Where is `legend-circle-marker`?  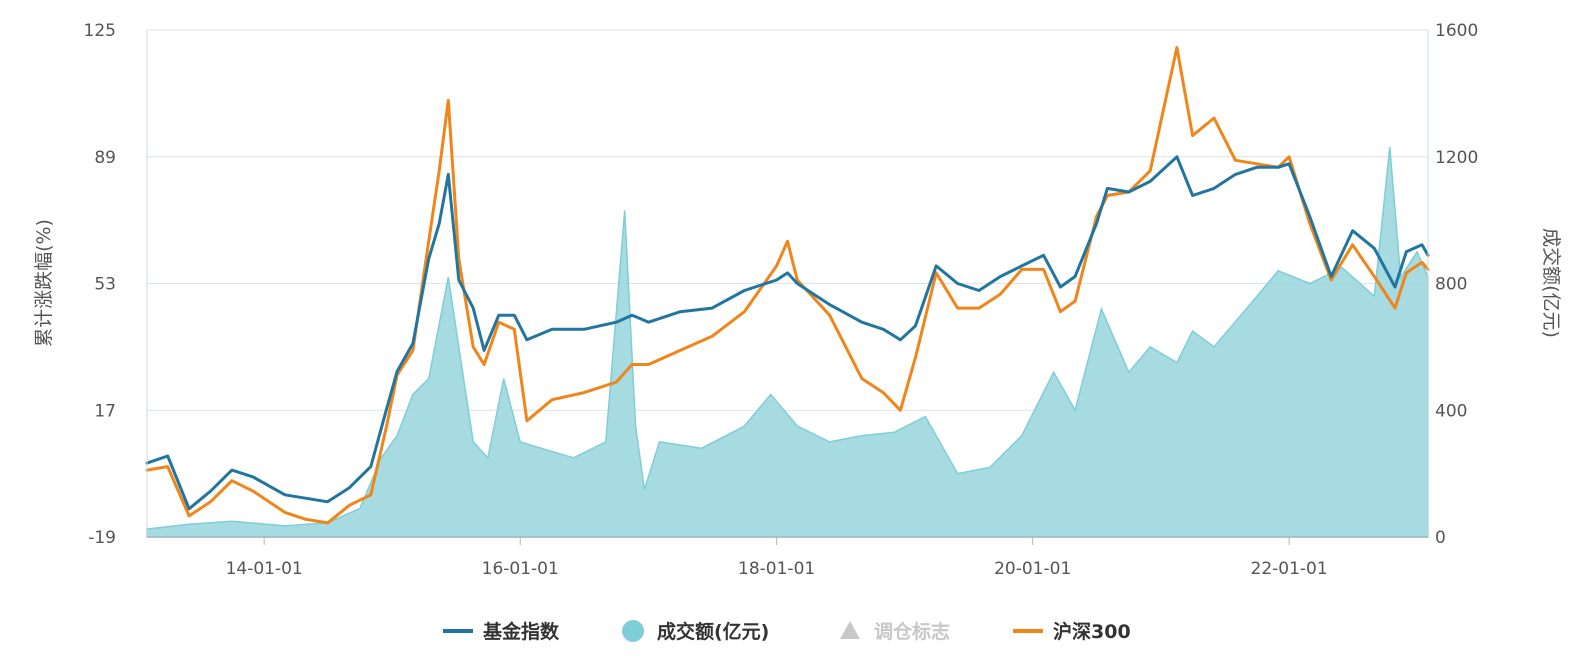
legend-circle-marker is located at coordinates (633, 631).